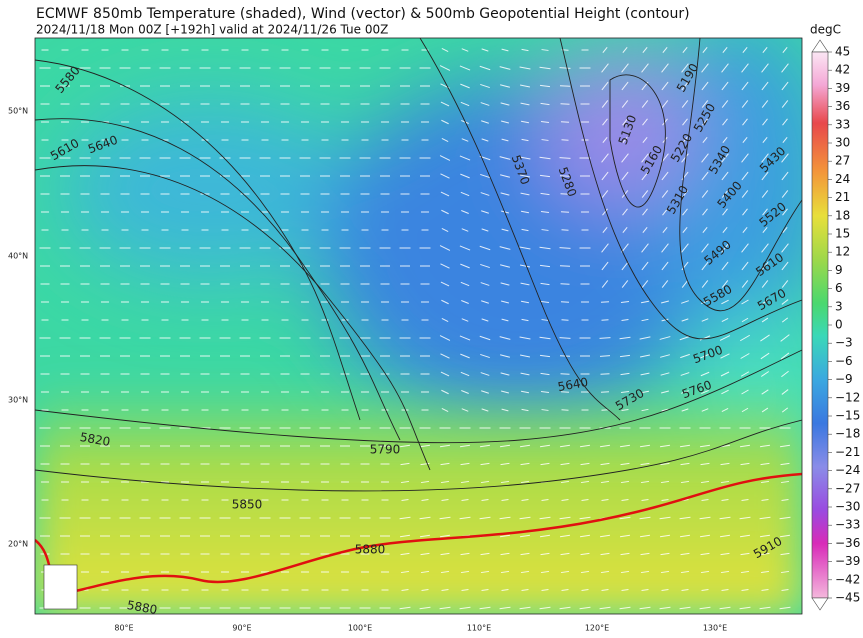 This screenshot has width=863, height=638. What do you see at coordinates (842, 106) in the screenshot?
I see `colorbar-label: 36` at bounding box center [842, 106].